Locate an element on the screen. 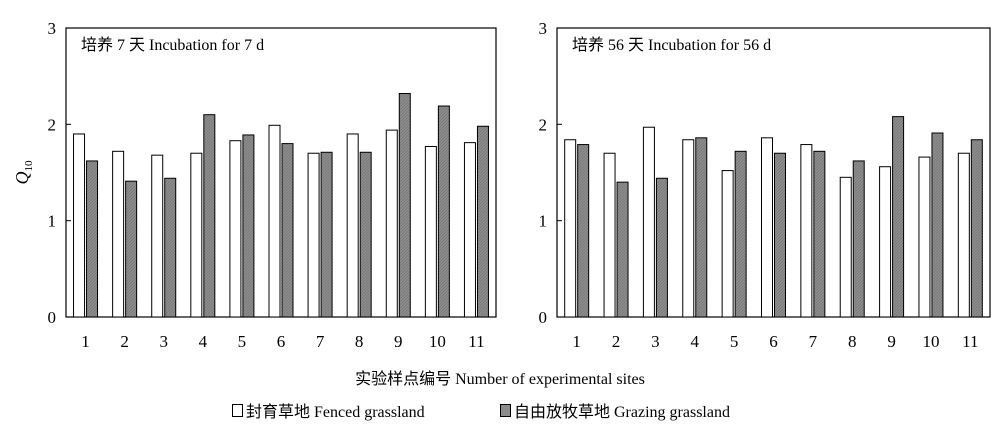 This screenshot has height=442, width=1000. y-axis-label: Q10 is located at coordinates (23, 172).